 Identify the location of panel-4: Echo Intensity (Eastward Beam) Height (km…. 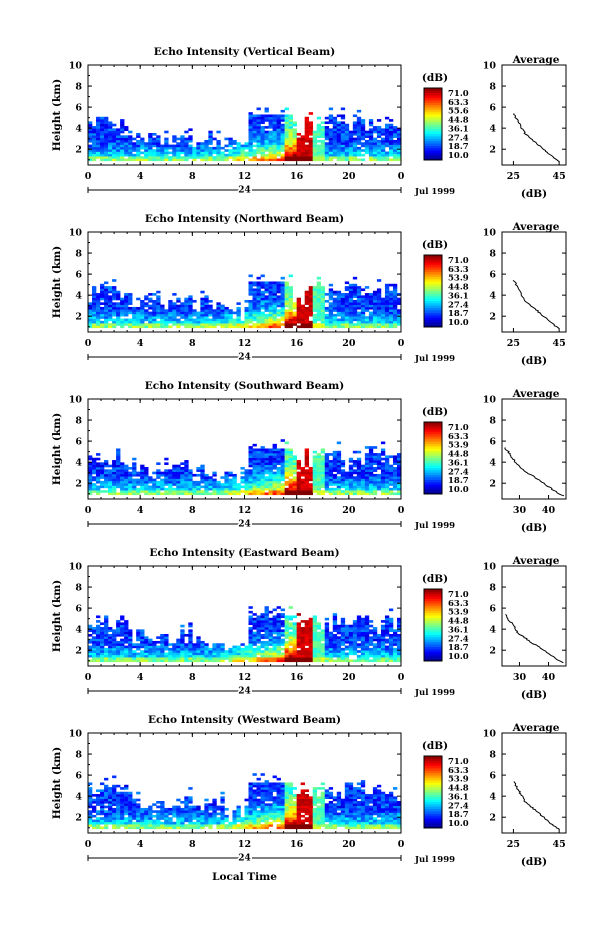
(309, 624).